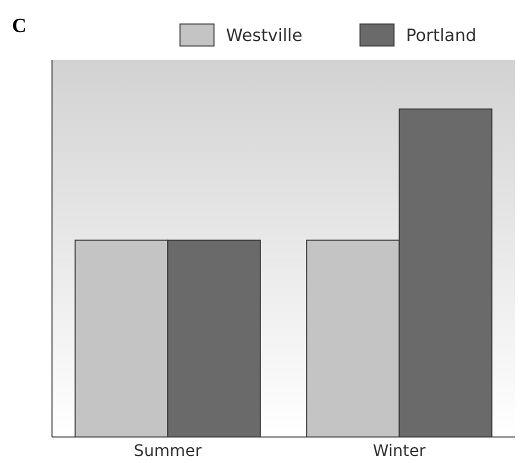  Describe the element at coordinates (399, 450) in the screenshot. I see `x-tick-label: Winter` at that location.